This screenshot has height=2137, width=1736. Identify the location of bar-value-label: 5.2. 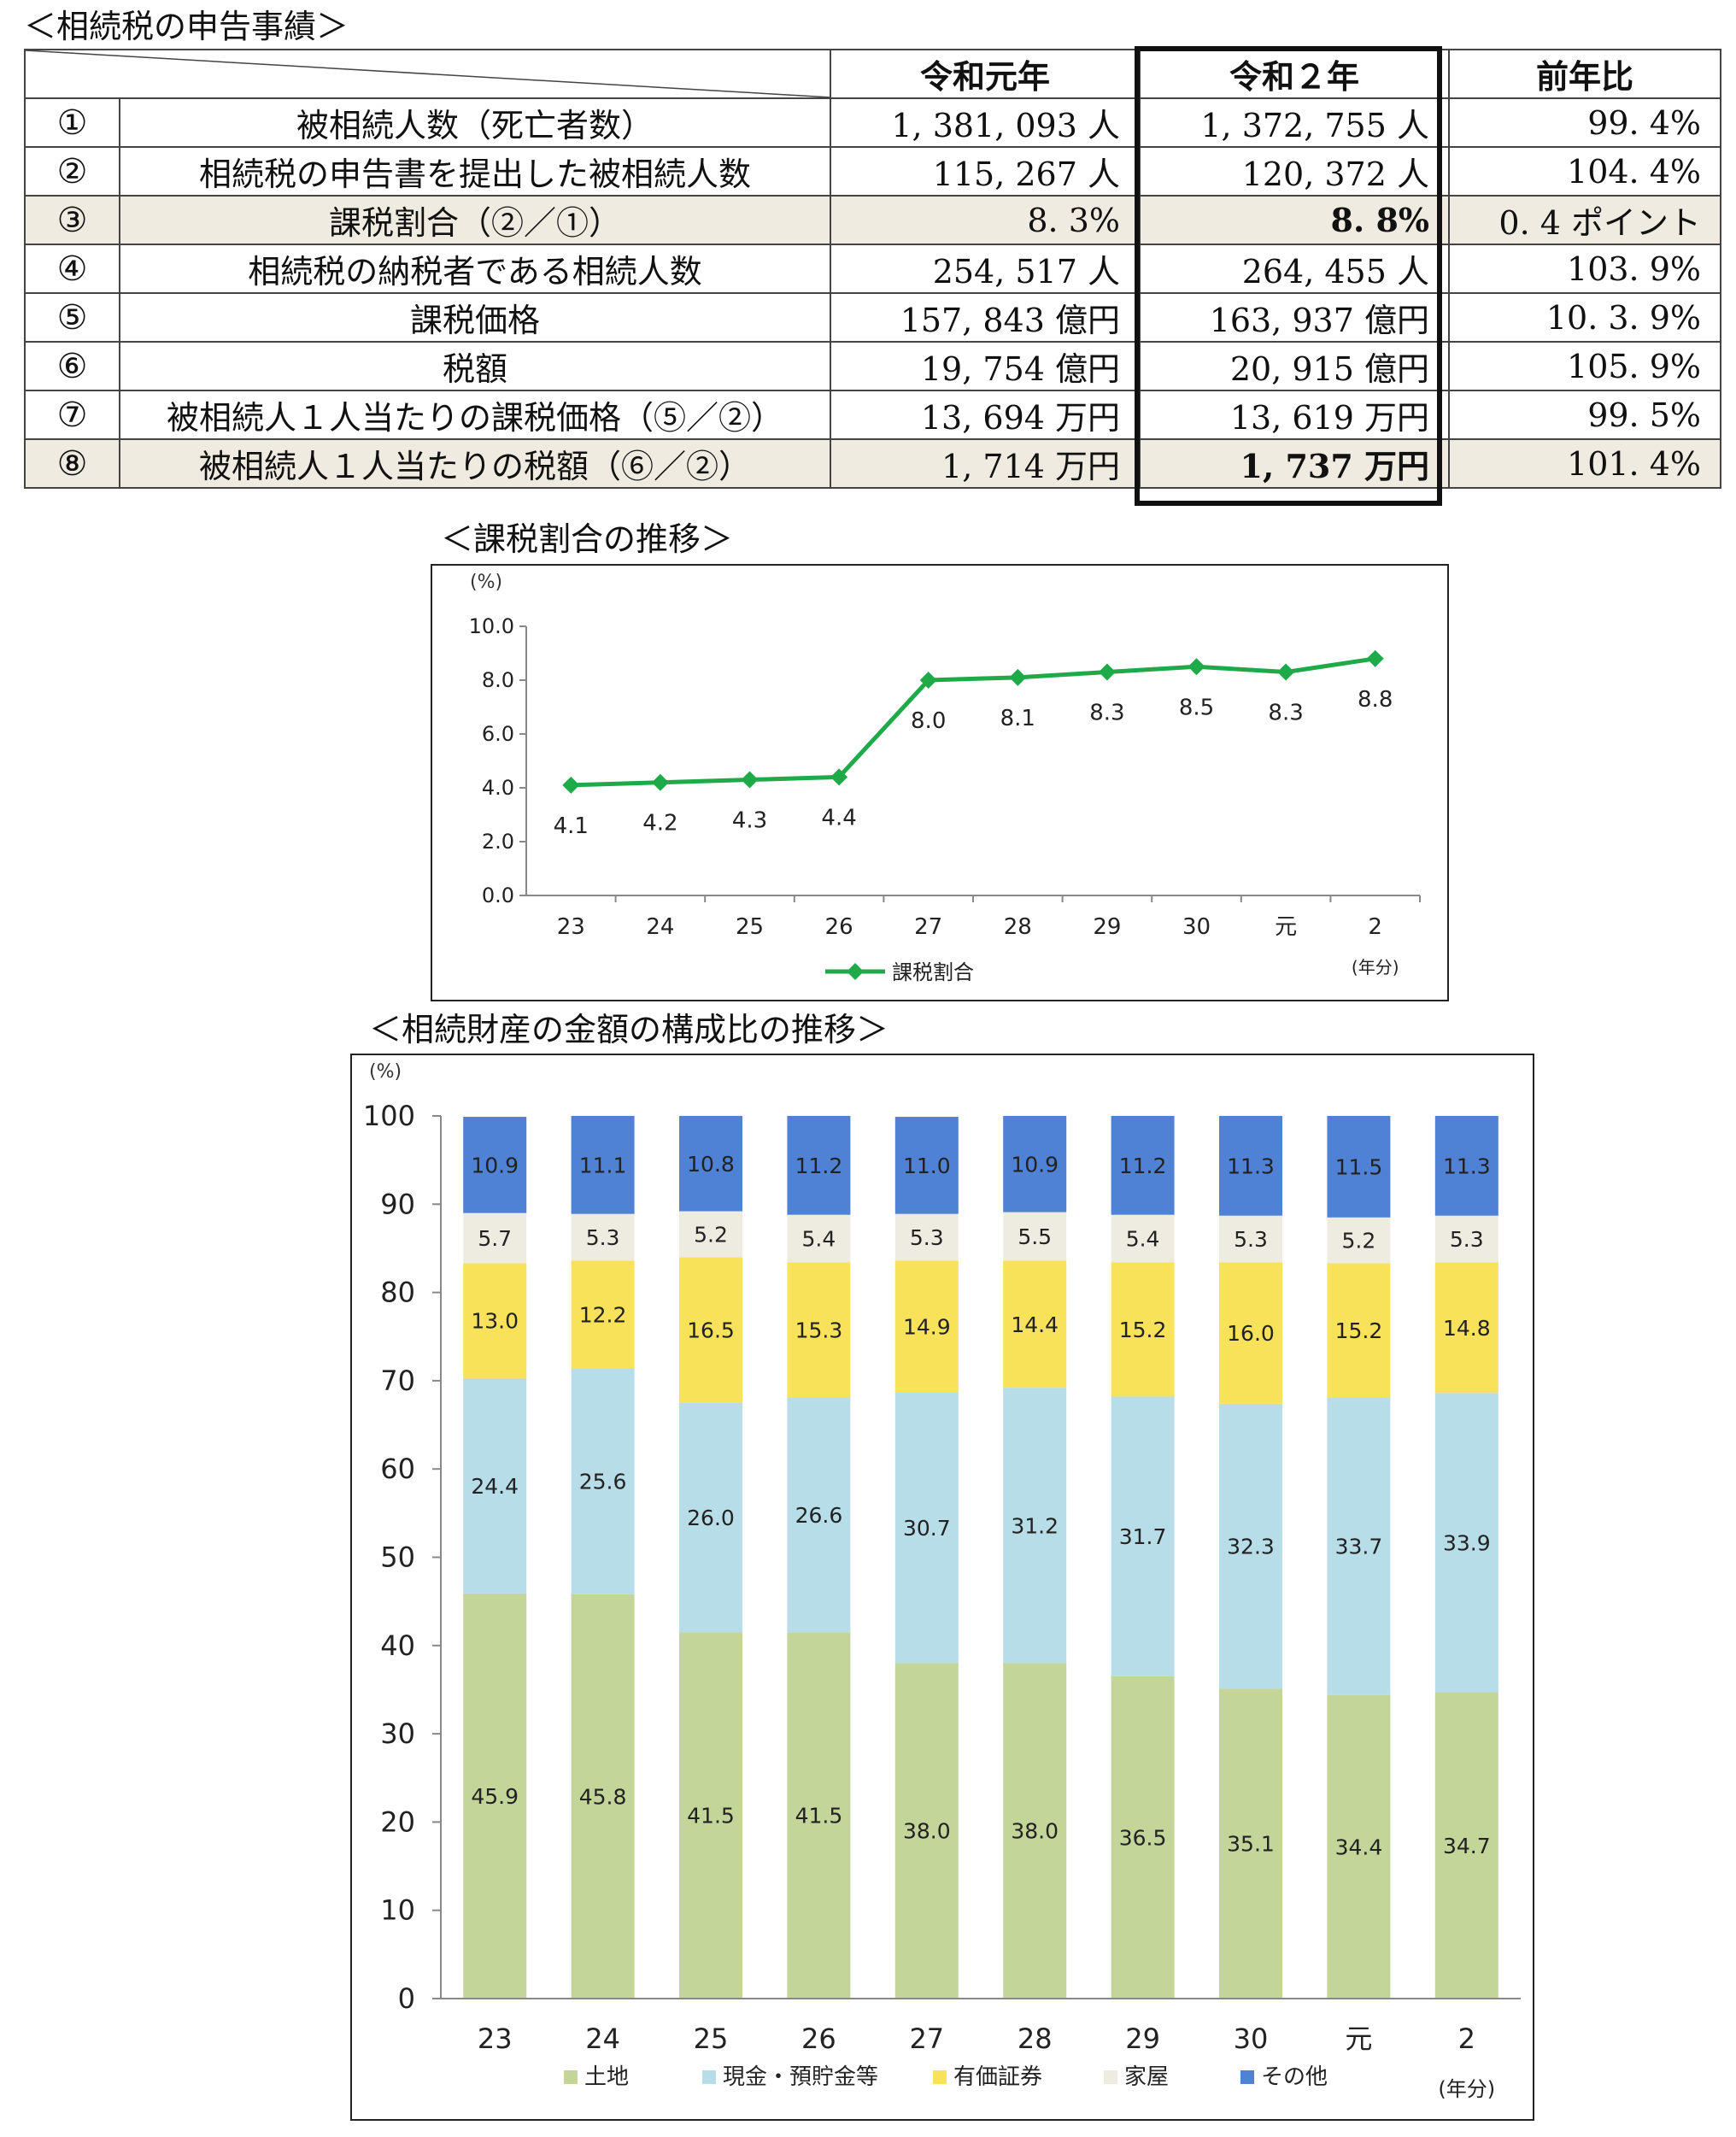
(711, 1234).